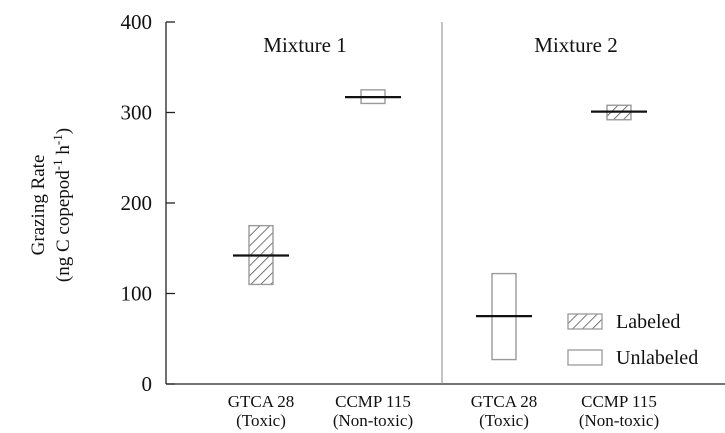 This screenshot has width=725, height=433. I want to click on y-axis-label: Grazing Rate (ng C copepod-1 h-1), so click(51, 205).